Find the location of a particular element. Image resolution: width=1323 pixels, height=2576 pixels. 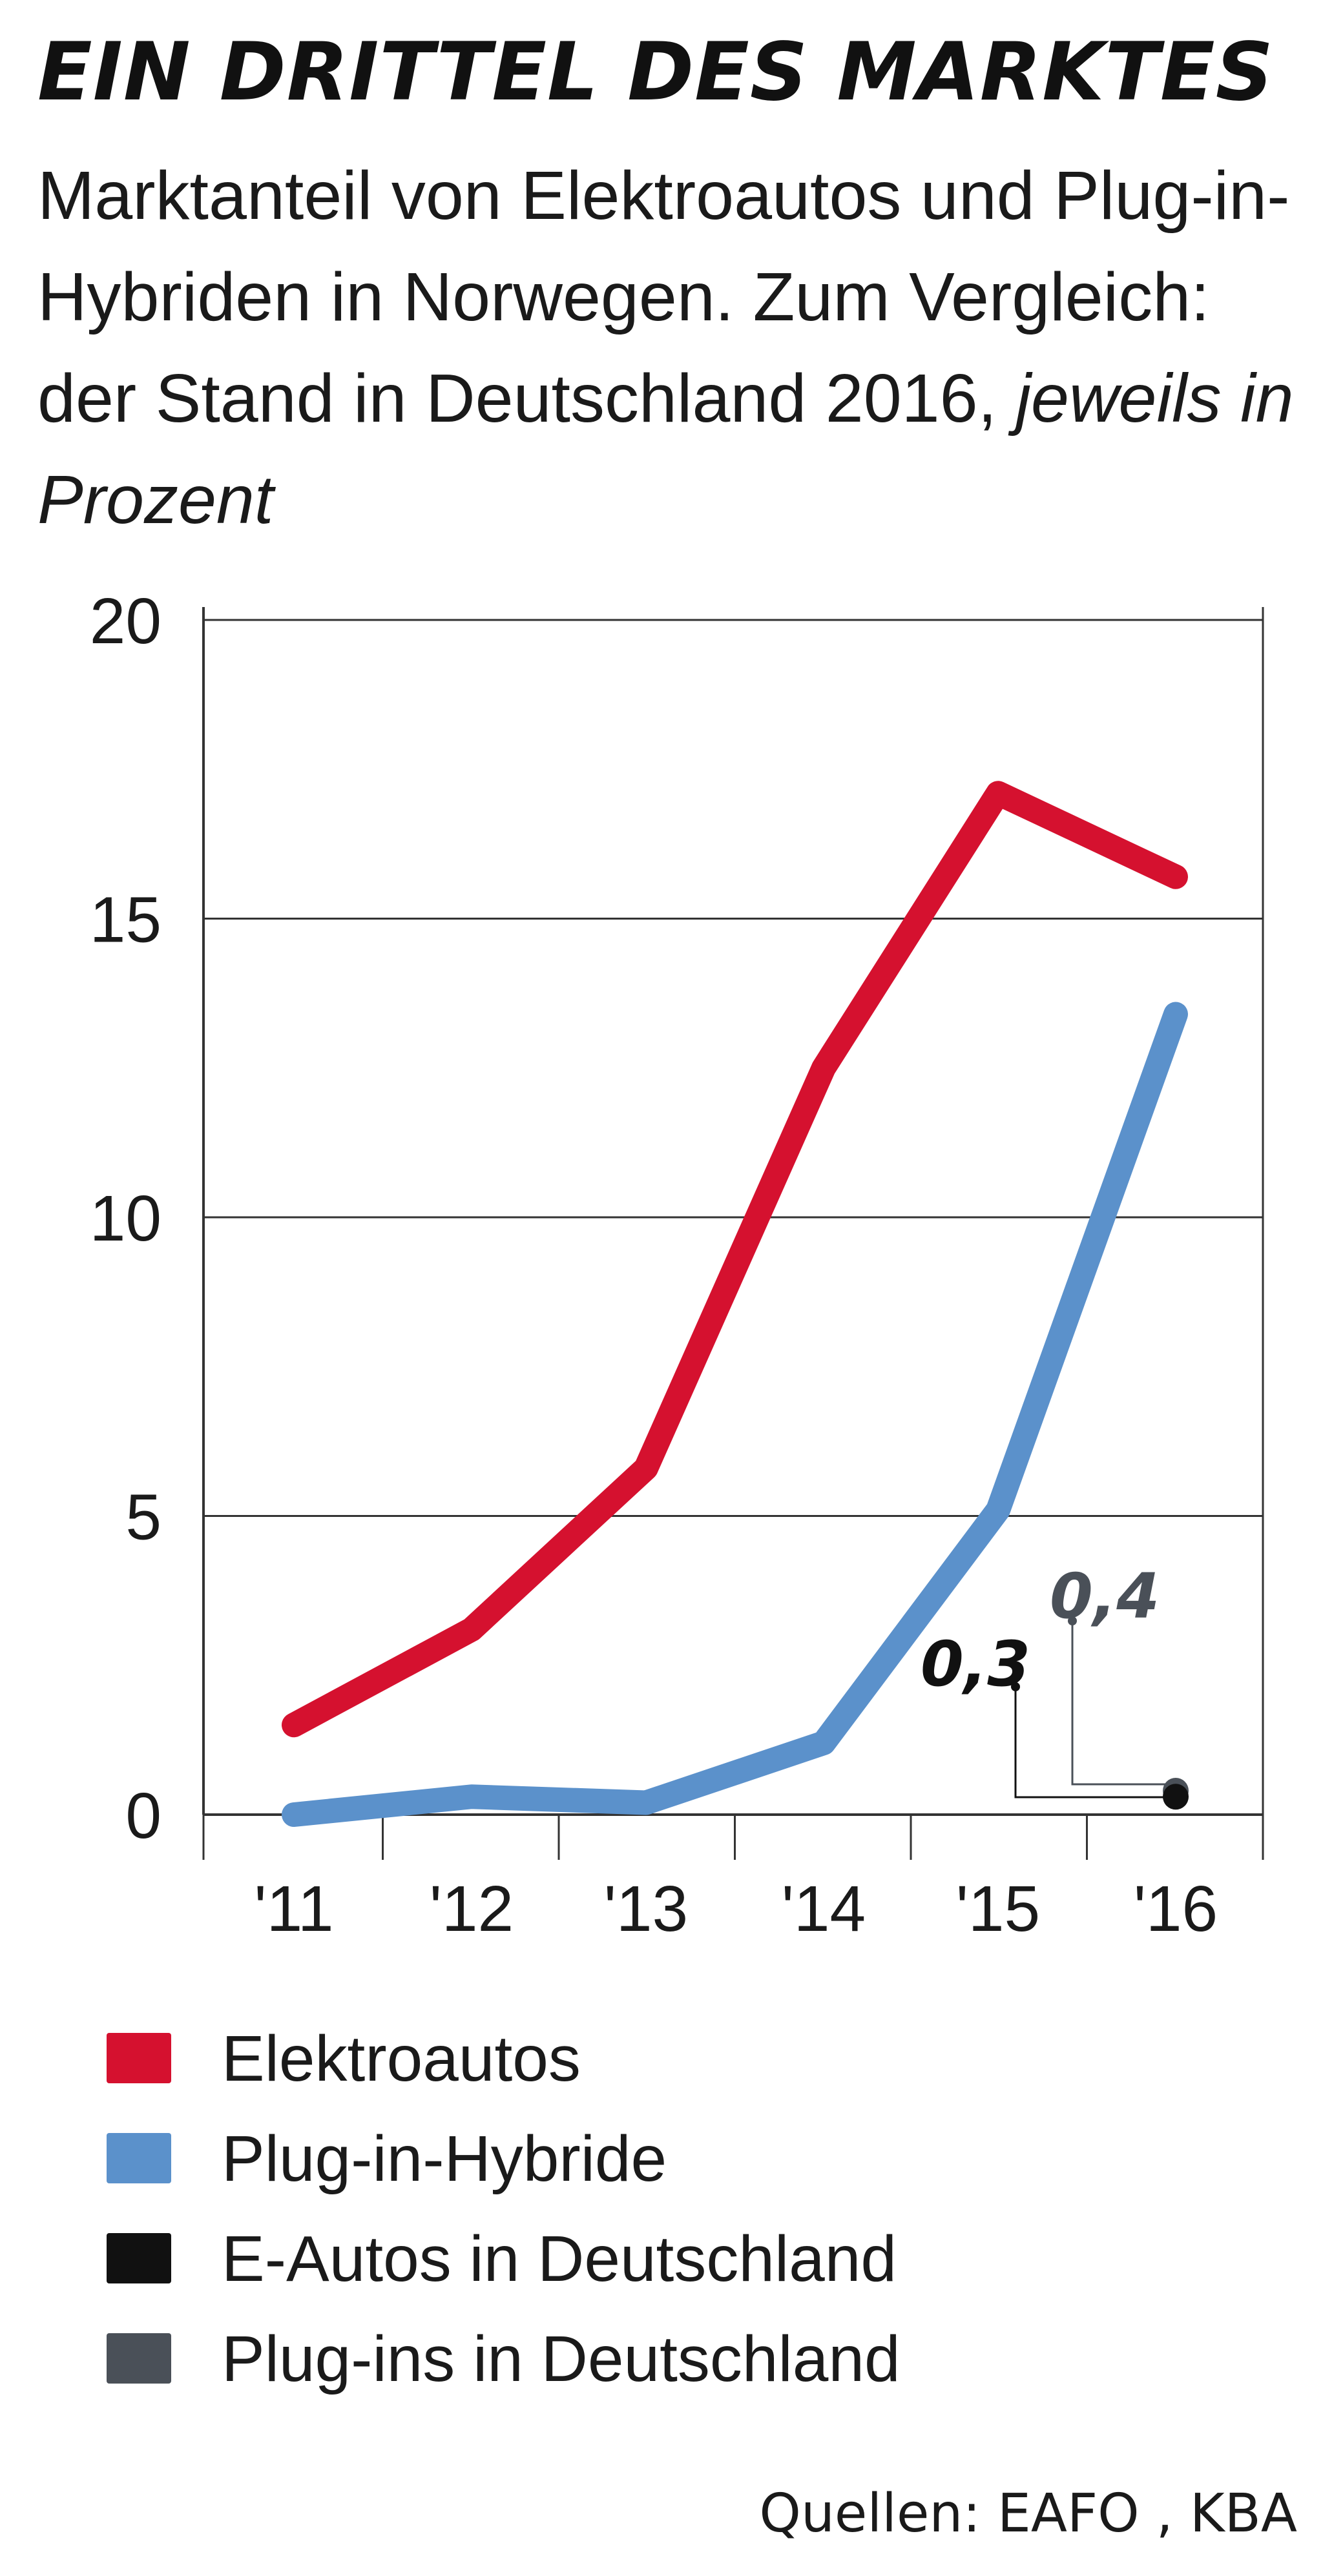

legend-label: Plug-ins in Deutschland is located at coordinates (561, 2359).